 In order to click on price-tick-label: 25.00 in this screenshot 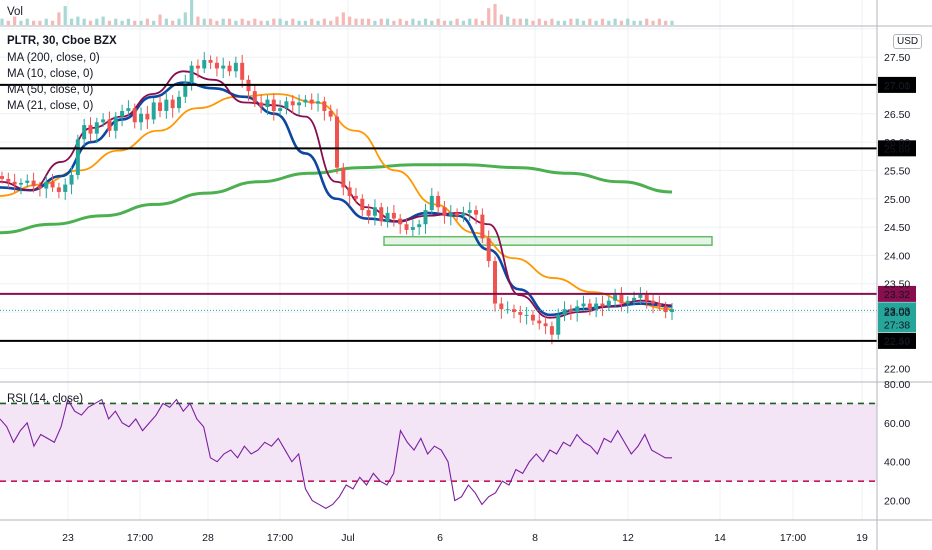, I will do `click(897, 200)`.